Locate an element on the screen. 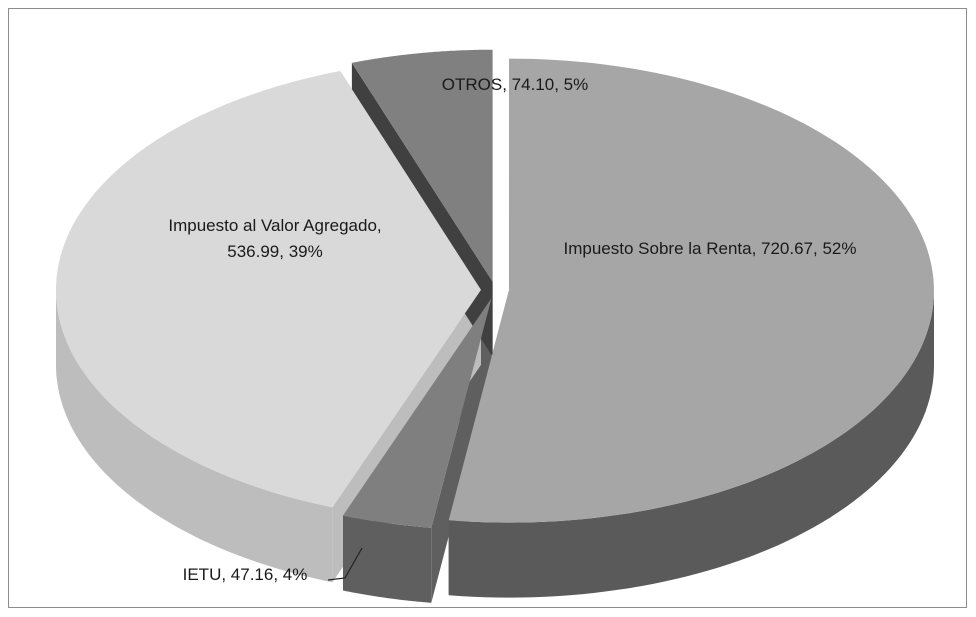 The height and width of the screenshot is (617, 976). data-label: Impuesto al Valor Agregado, 536.99, 39% is located at coordinates (275, 239).